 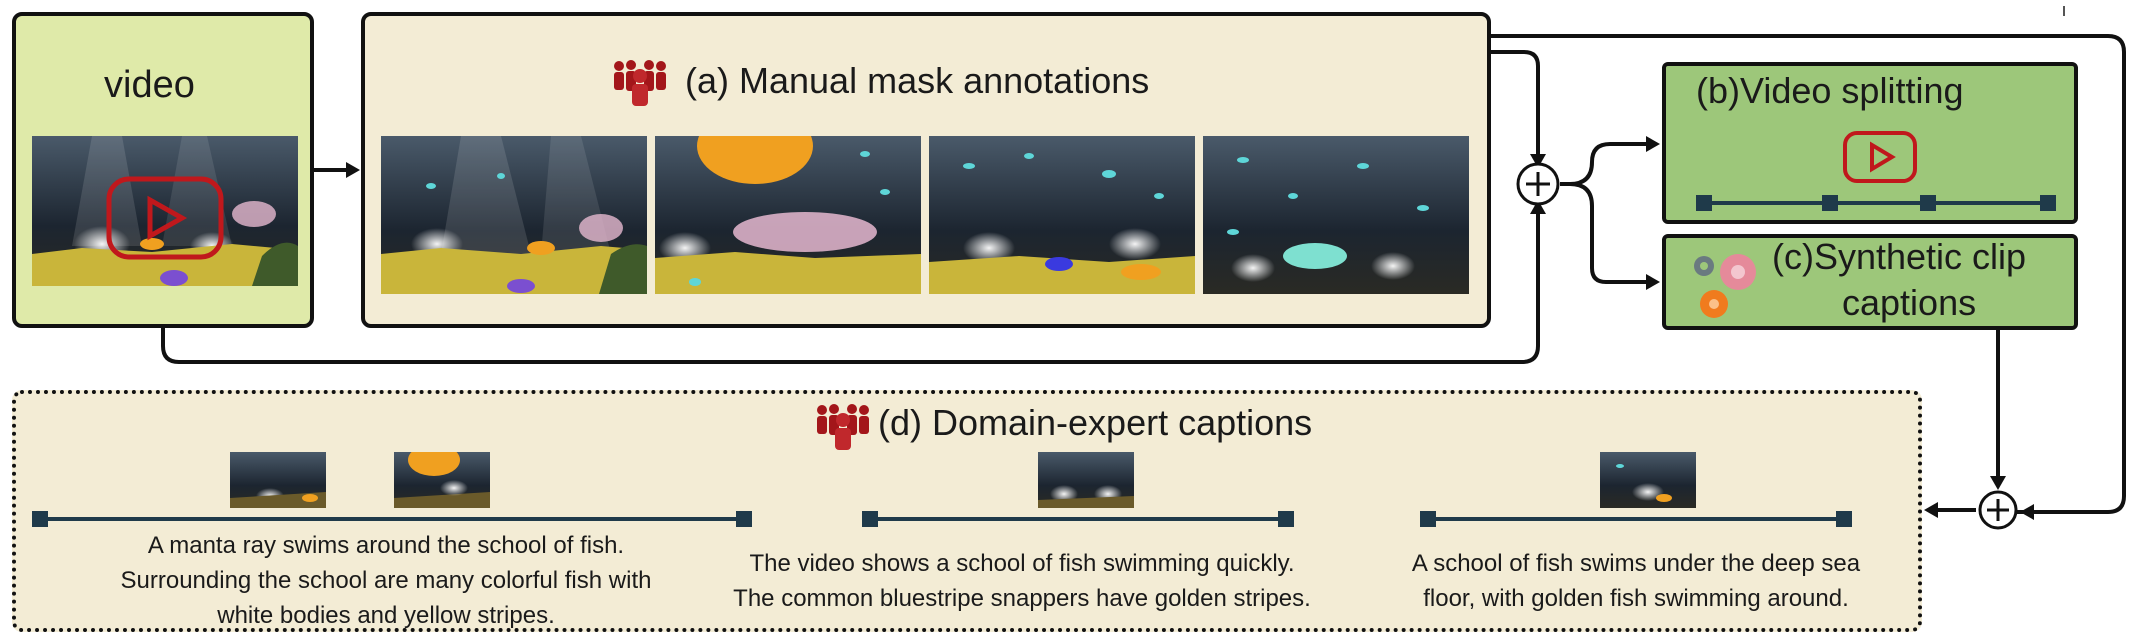 I want to click on manual-title: (a) Manual mask annotations, so click(x=917, y=80).